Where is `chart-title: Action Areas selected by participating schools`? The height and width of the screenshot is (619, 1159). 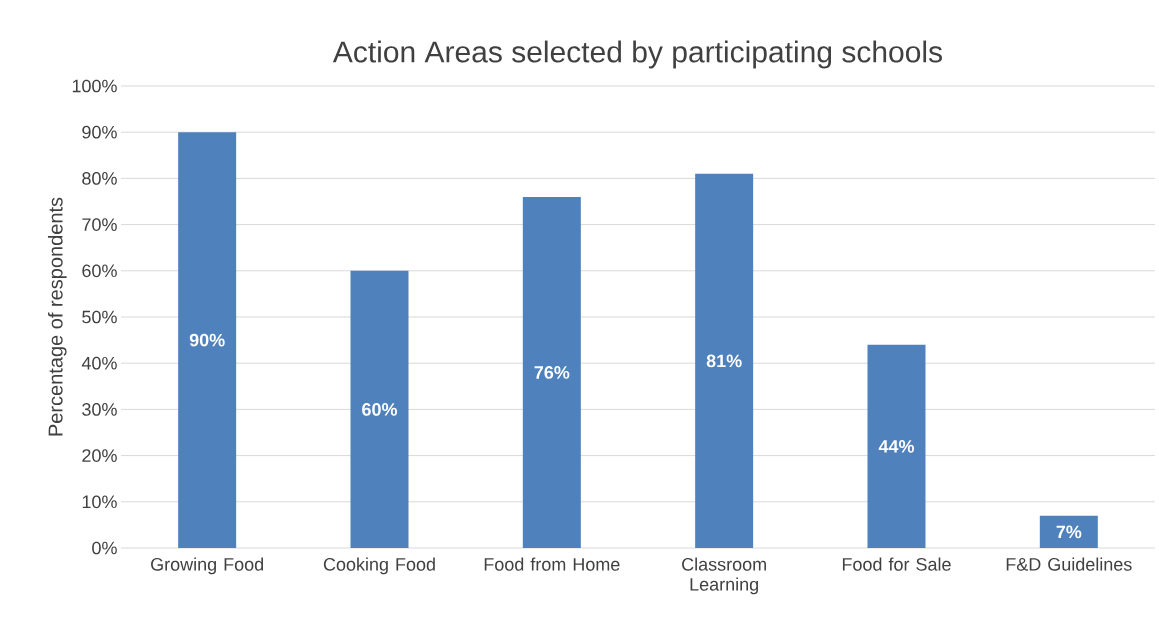 chart-title: Action Areas selected by participating schools is located at coordinates (637, 54).